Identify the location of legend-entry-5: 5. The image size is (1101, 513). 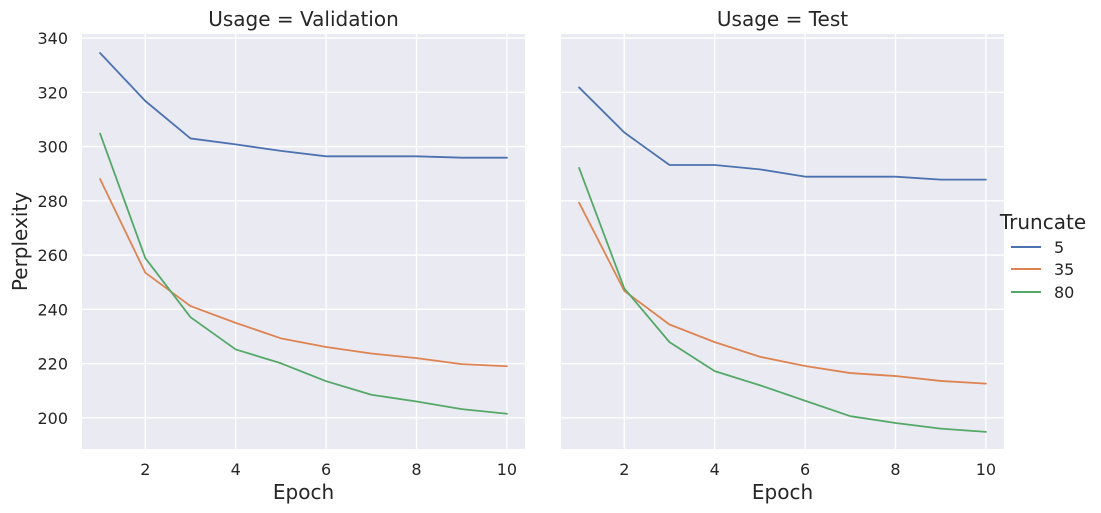
(1037, 247).